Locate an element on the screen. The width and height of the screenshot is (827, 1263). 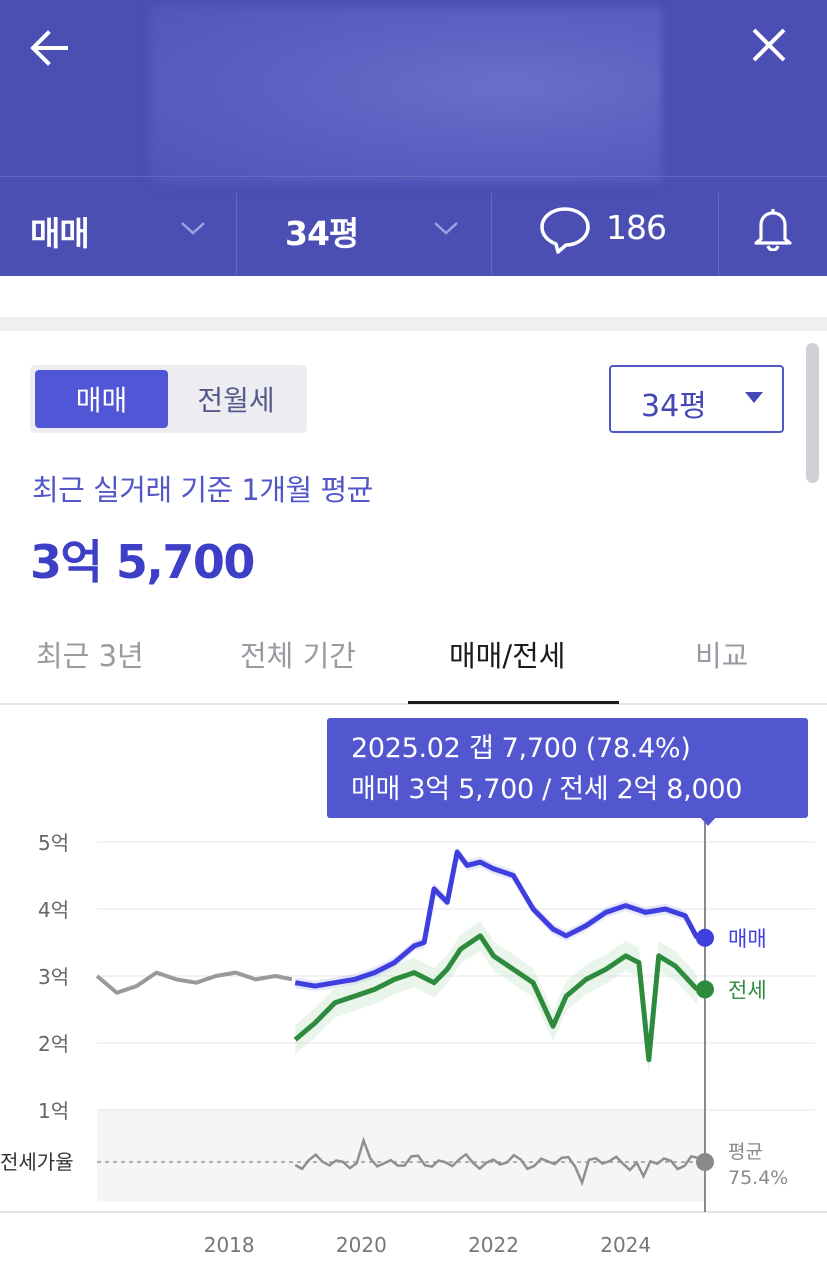
tooltip-line-1: 2025.02 갭 7,700 (78.4%) is located at coordinates (521, 748).